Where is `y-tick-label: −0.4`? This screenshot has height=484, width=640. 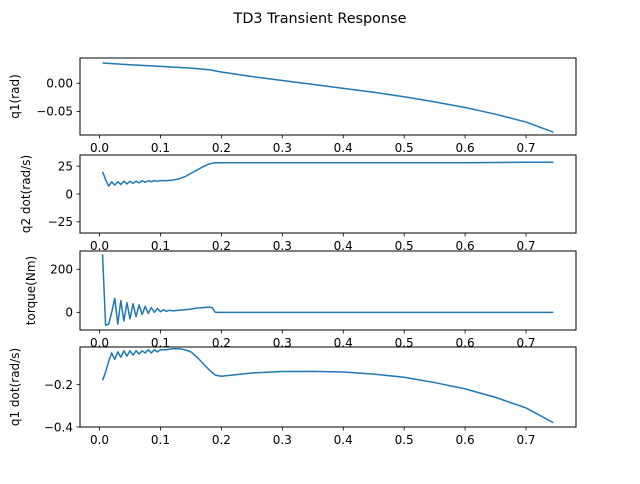 y-tick-label: −0.4 is located at coordinates (58, 427).